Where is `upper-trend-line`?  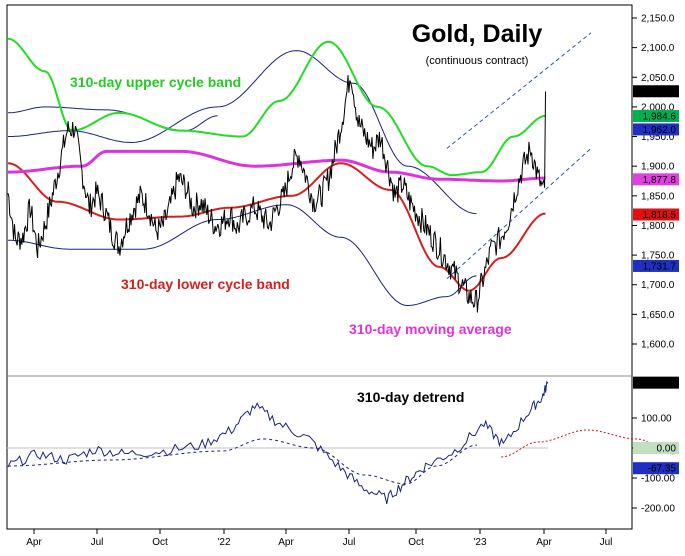
upper-trend-line is located at coordinates (519, 90).